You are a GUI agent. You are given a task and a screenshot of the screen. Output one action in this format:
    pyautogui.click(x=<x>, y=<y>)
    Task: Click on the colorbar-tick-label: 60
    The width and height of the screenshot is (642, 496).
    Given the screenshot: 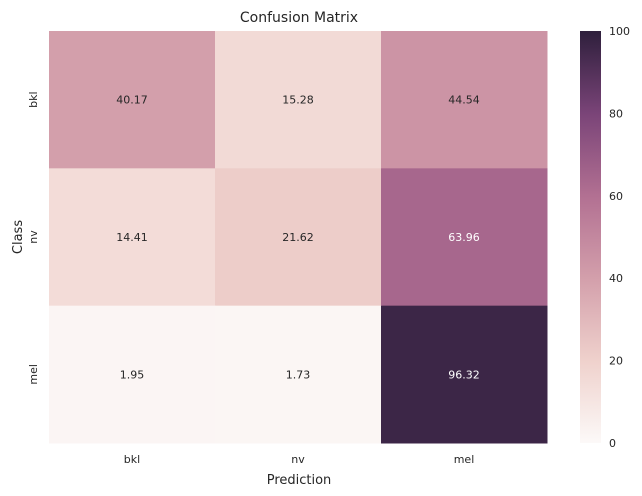 What is the action you would take?
    pyautogui.click(x=616, y=196)
    